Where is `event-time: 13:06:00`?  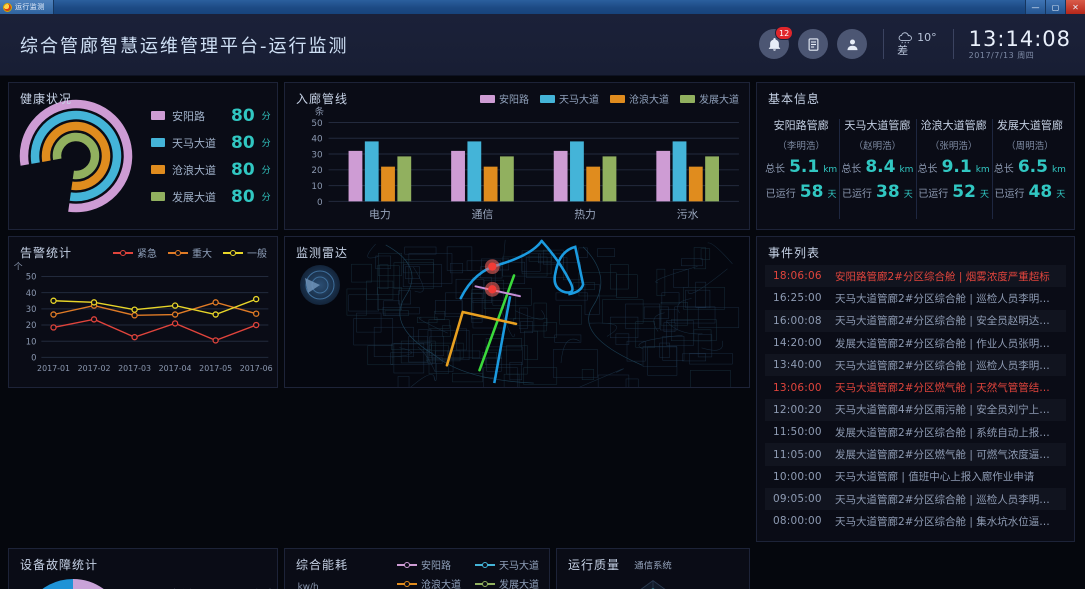
event-time: 13:06:00 is located at coordinates (797, 387).